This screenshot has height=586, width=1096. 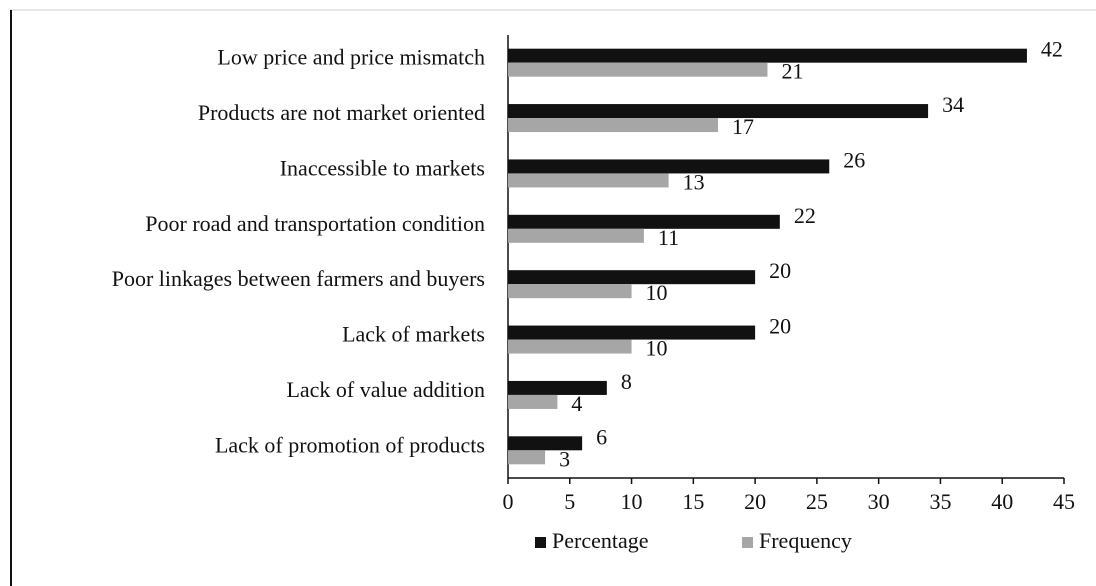 What do you see at coordinates (805, 540) in the screenshot?
I see `legend-label: Frequency` at bounding box center [805, 540].